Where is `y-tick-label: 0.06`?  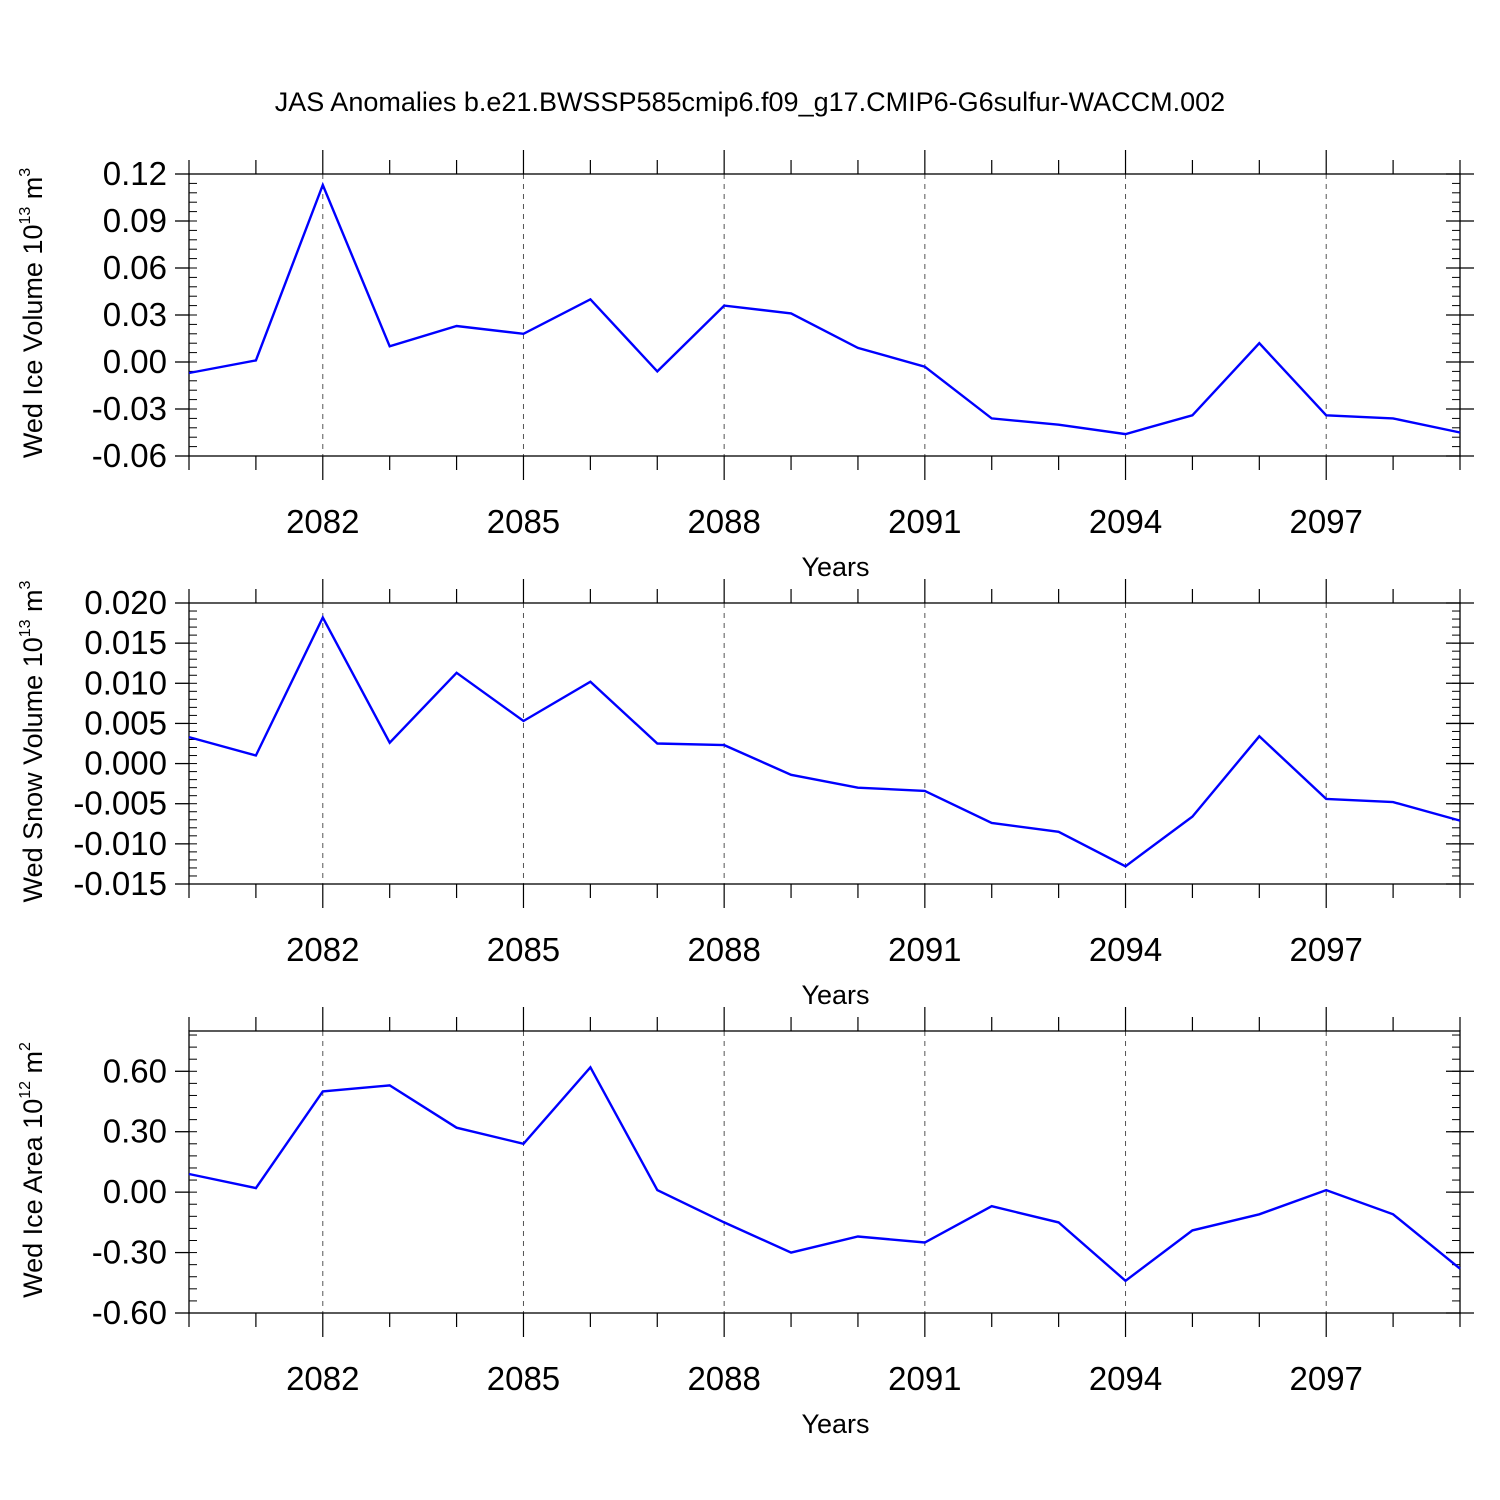
y-tick-label: 0.06 is located at coordinates (135, 267).